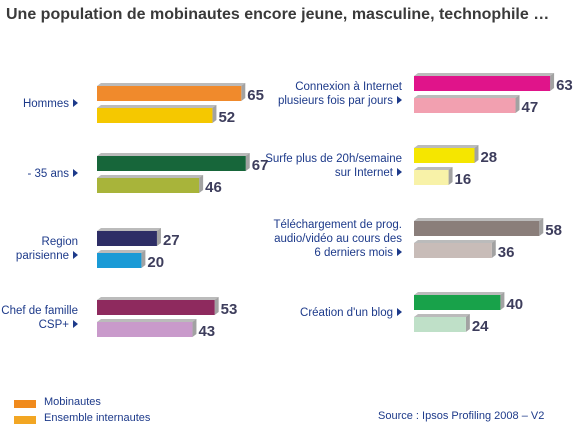 The height and width of the screenshot is (428, 580). Describe the element at coordinates (45, 104) in the screenshot. I see `category-label-line: Hommes` at that location.